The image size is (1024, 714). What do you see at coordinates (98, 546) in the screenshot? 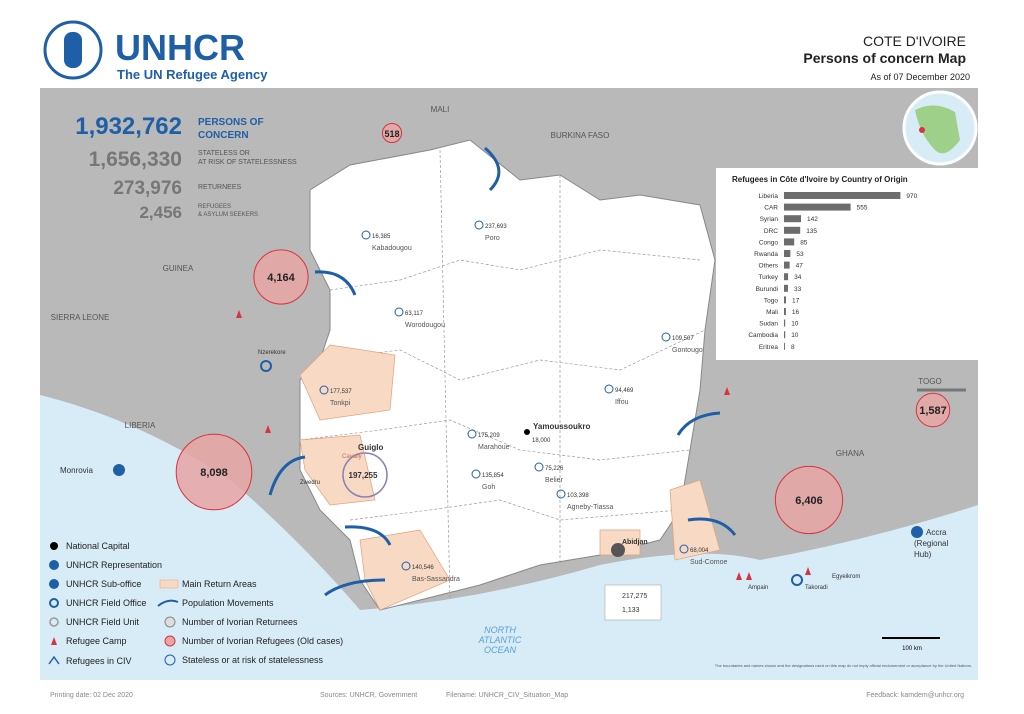
I see `legend-label: National Capital` at bounding box center [98, 546].